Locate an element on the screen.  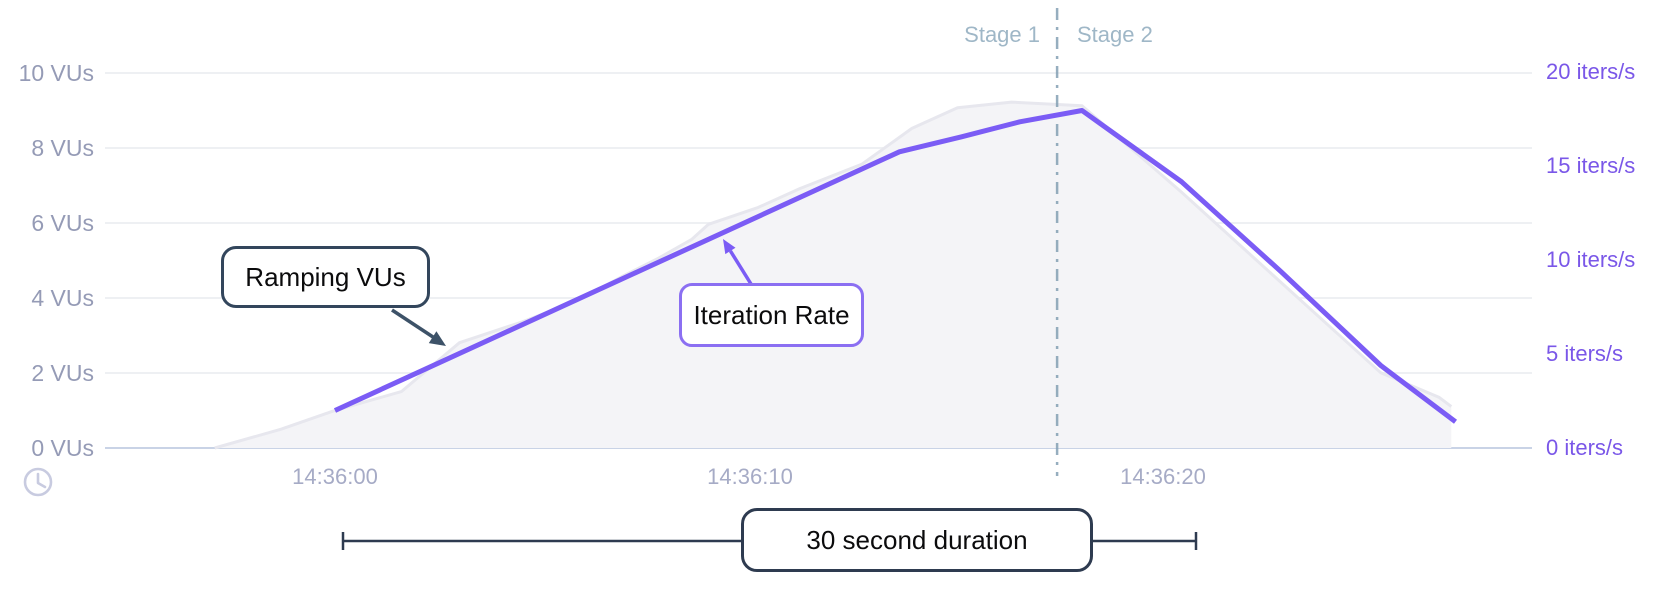
y-axis-left-tick-4vus: 4 VUs is located at coordinates (62, 298).